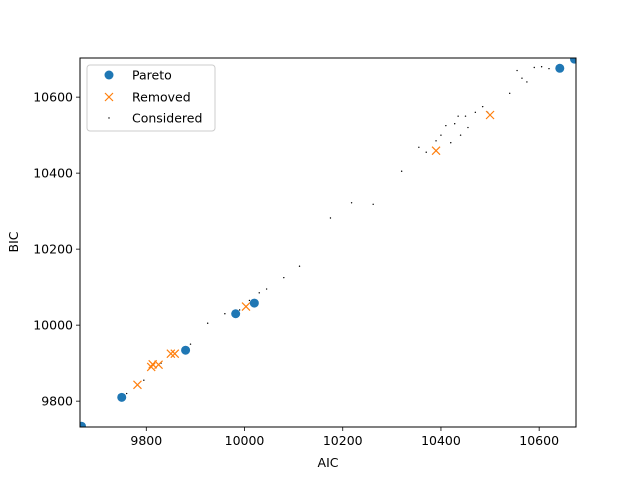 The height and width of the screenshot is (480, 640). I want to click on y-tick-label: 10000, so click(53, 325).